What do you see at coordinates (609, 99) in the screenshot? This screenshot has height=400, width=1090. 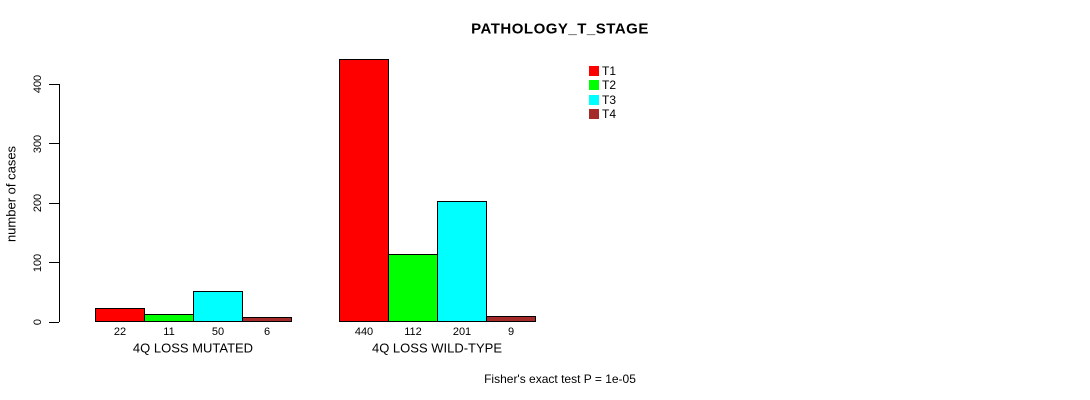 I see `legend-label-t3: T3` at bounding box center [609, 99].